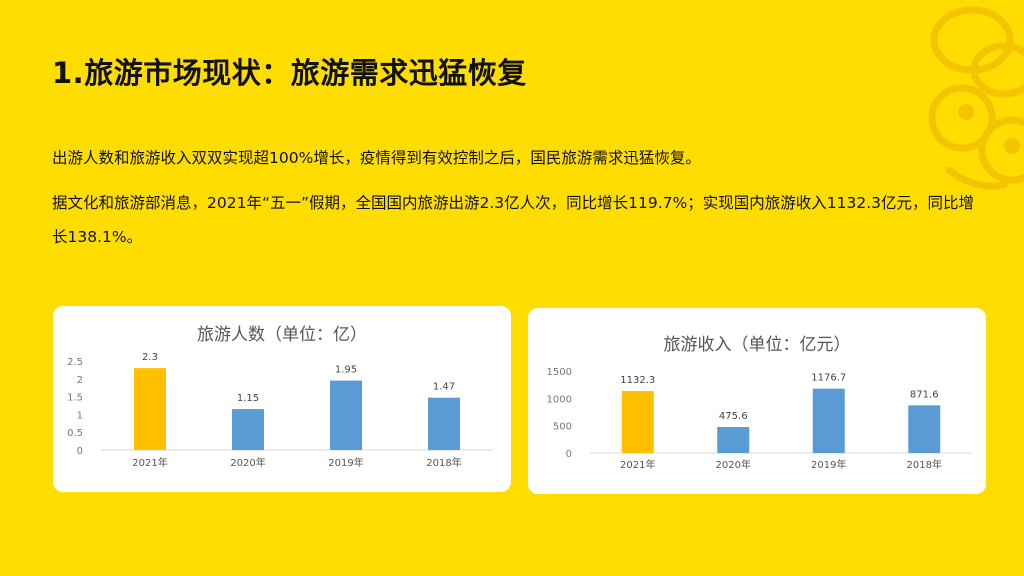 The image size is (1024, 576). What do you see at coordinates (757, 345) in the screenshot?
I see `revenue-chart-title: 旅游收入（单位：亿元）` at bounding box center [757, 345].